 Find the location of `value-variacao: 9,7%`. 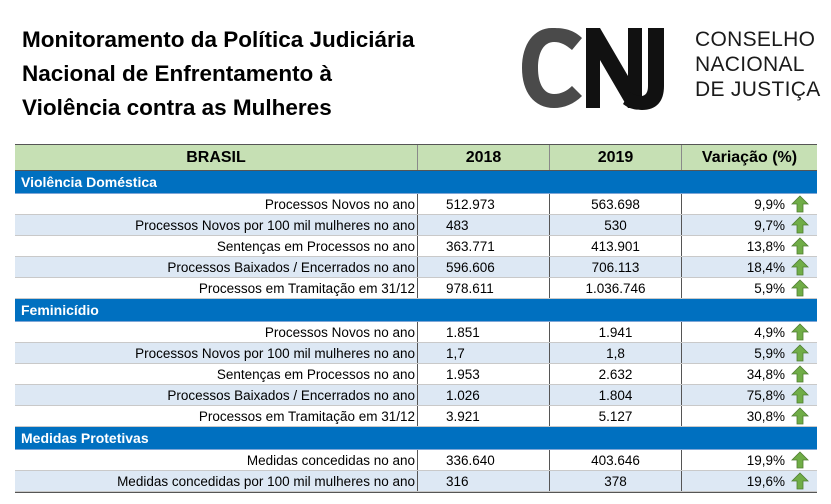

value-variacao: 9,7% is located at coordinates (749, 225).